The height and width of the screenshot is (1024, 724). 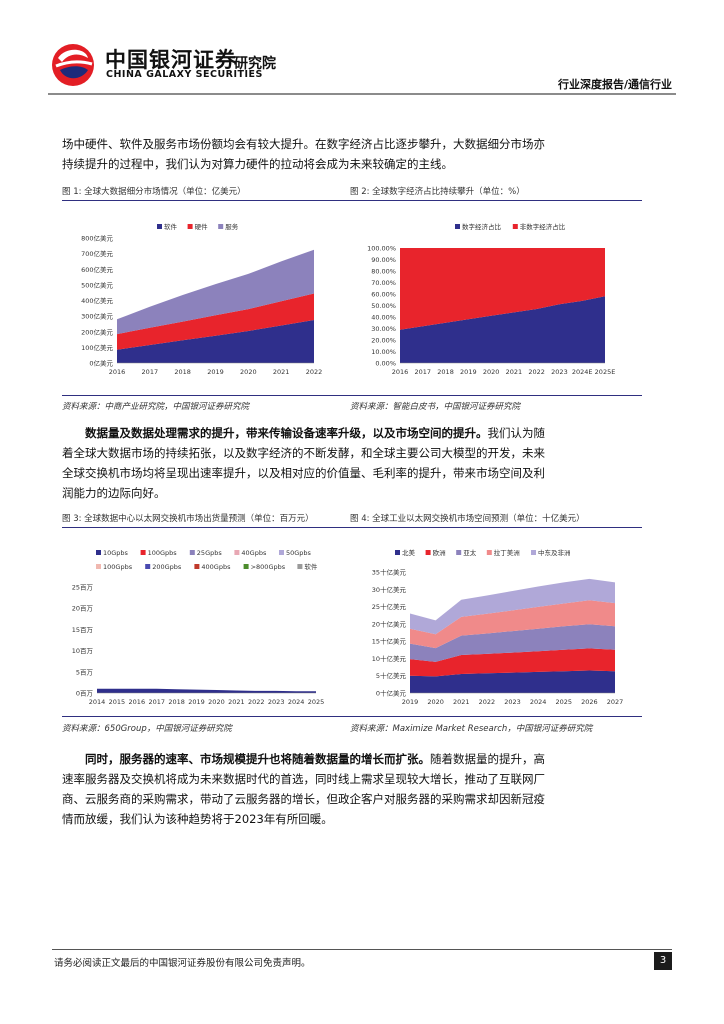 I want to click on legend-label: 服务, so click(x=232, y=226).